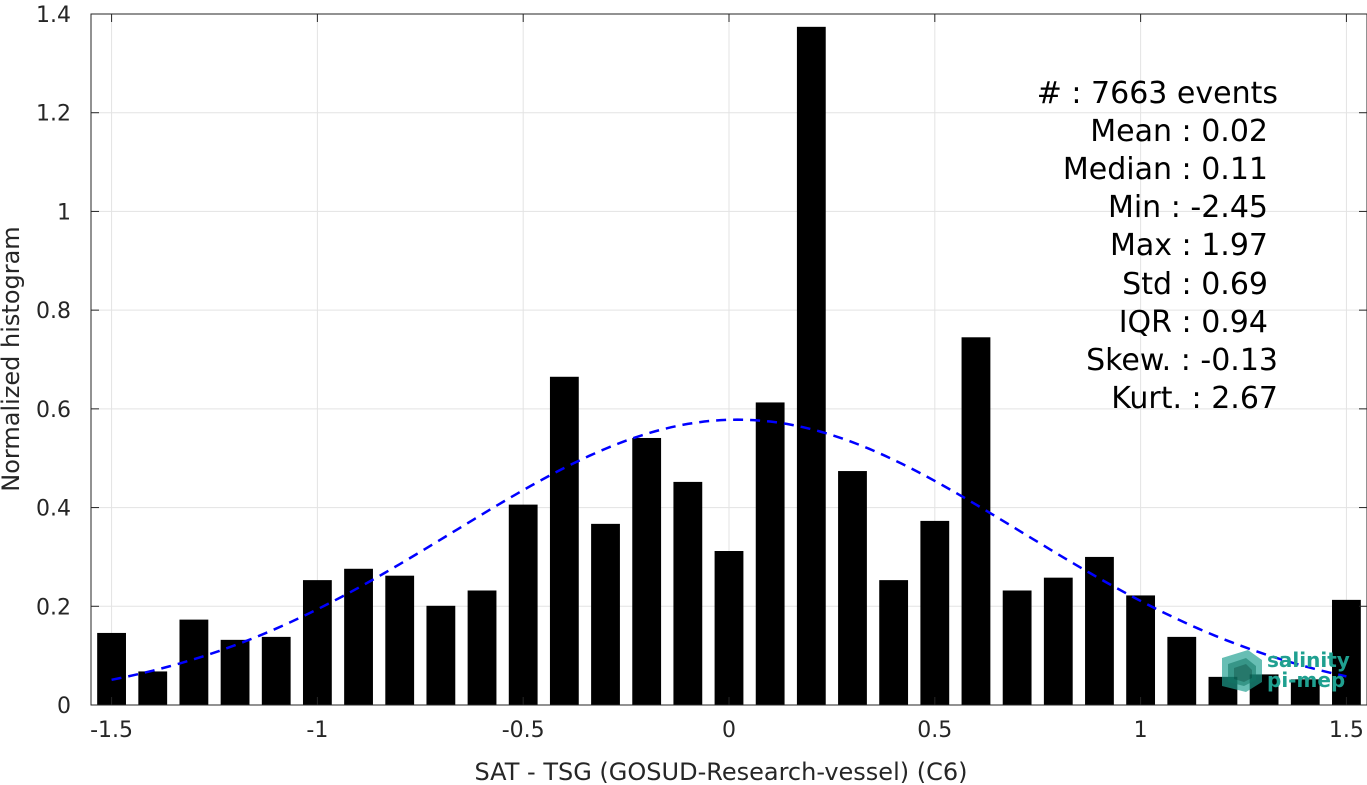 This screenshot has width=1367, height=785. I want to click on y-axis-label: Normalized histogram, so click(12, 358).